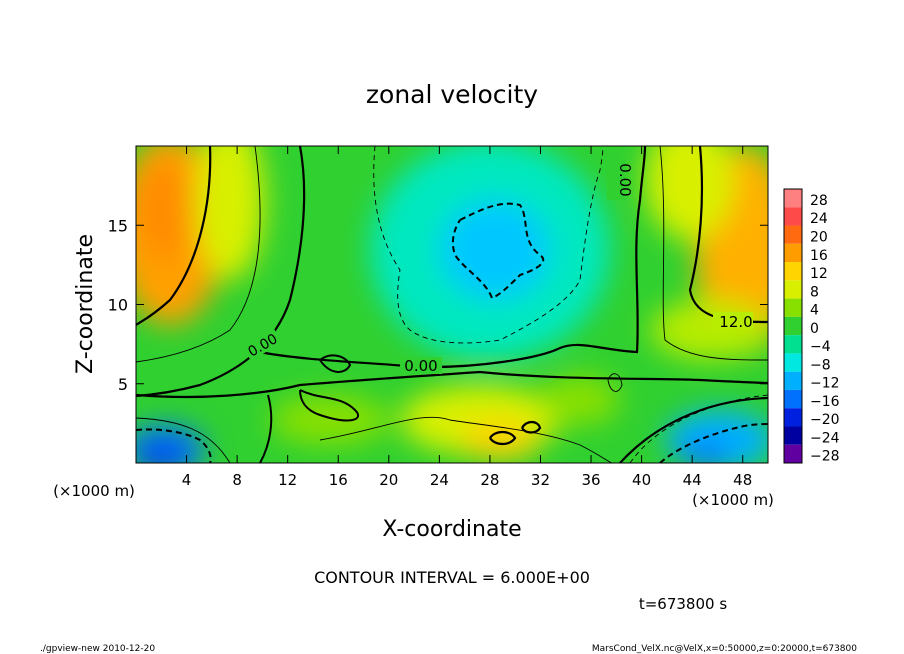  I want to click on colorbar-label: −20, so click(825, 420).